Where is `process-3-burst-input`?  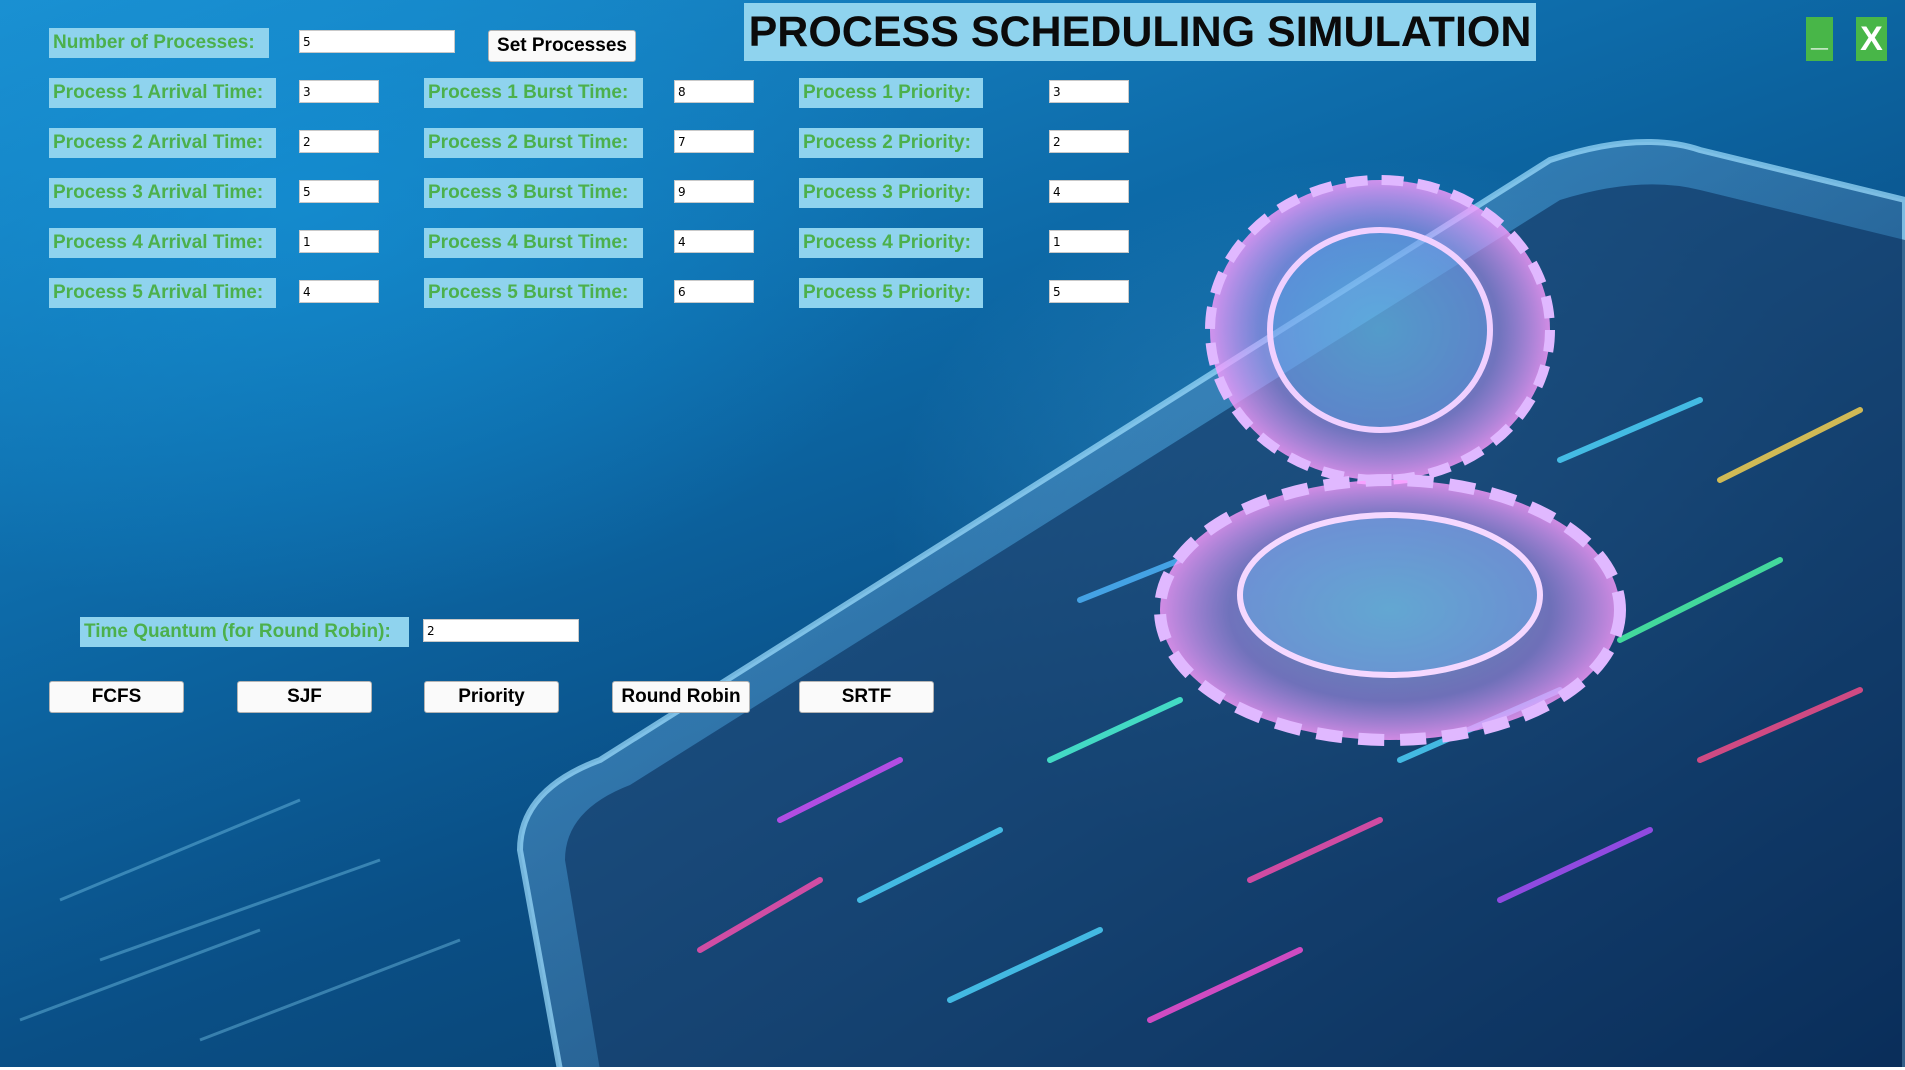
process-3-burst-input is located at coordinates (714, 191).